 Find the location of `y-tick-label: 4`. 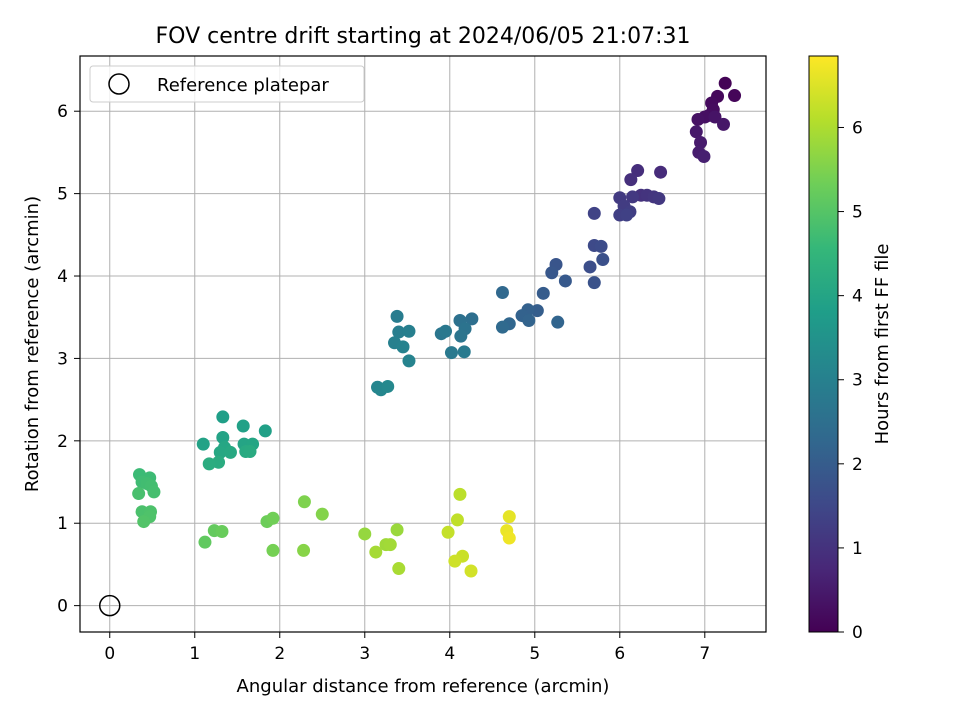

y-tick-label: 4 is located at coordinates (62, 277).